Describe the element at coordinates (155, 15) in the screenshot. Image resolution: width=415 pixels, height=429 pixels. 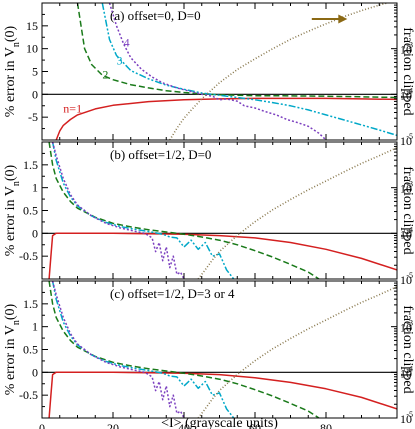
I see `panel-label: (a) offset=0, D=0` at that location.